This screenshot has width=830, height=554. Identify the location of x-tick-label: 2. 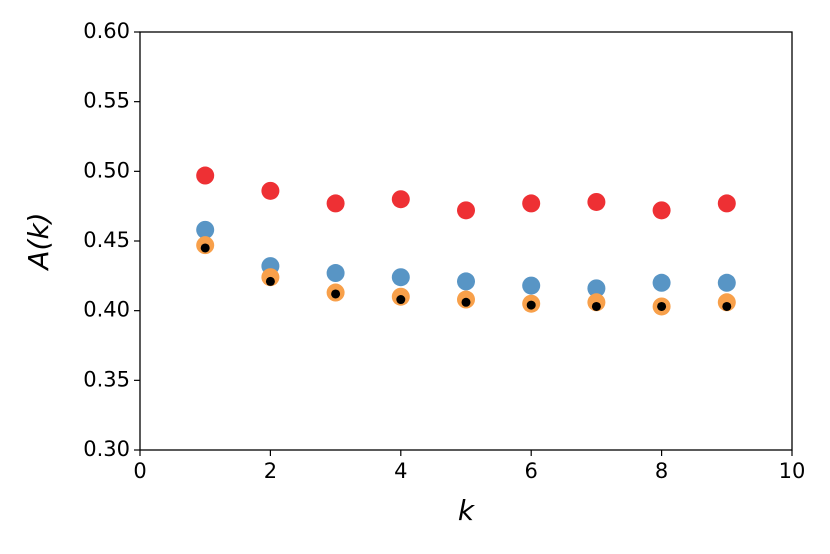
(270, 471).